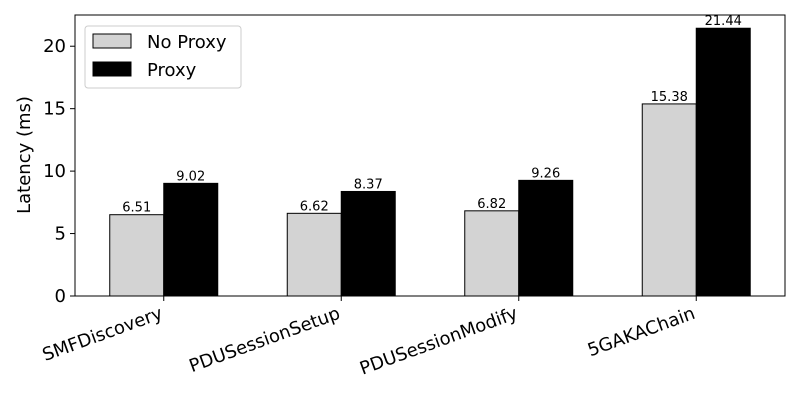 This screenshot has height=400, width=800. Describe the element at coordinates (112, 69) in the screenshot. I see `legend-swatch-proxy` at that location.